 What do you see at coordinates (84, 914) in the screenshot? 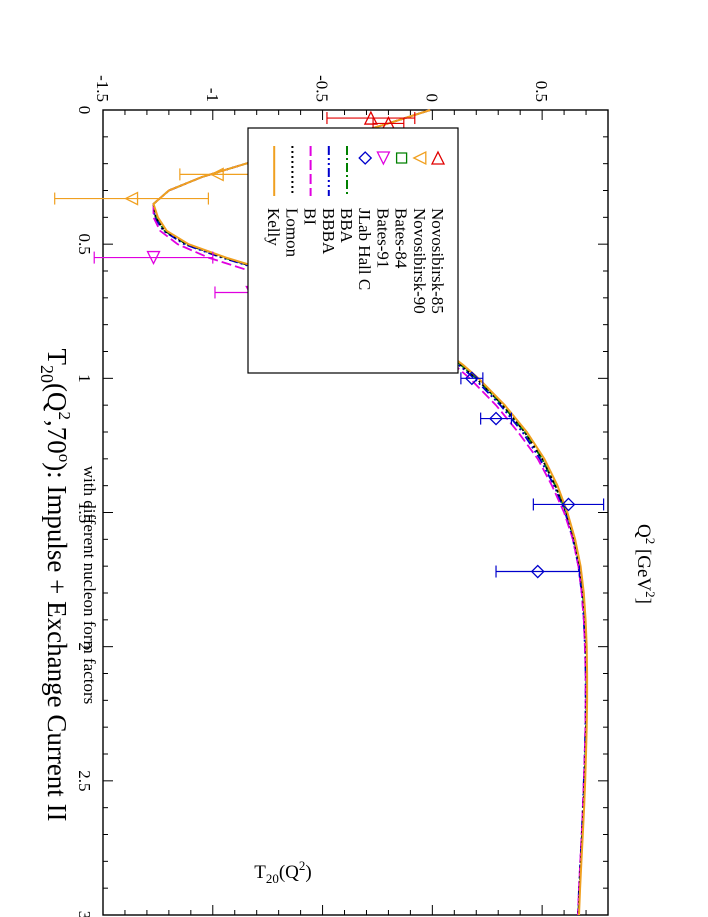
I see `x-tick-label: 3` at bounding box center [84, 914].